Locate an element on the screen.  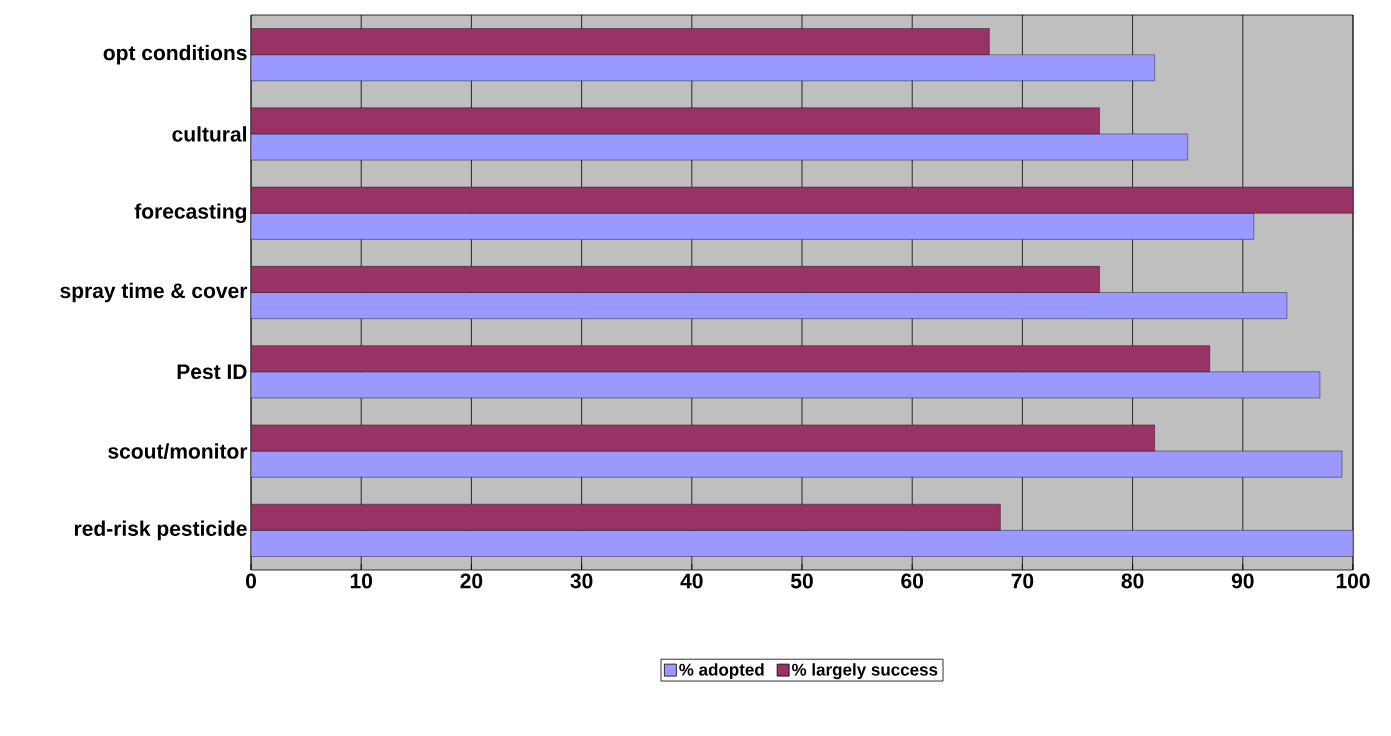
x-tick-label: 20 is located at coordinates (471, 581).